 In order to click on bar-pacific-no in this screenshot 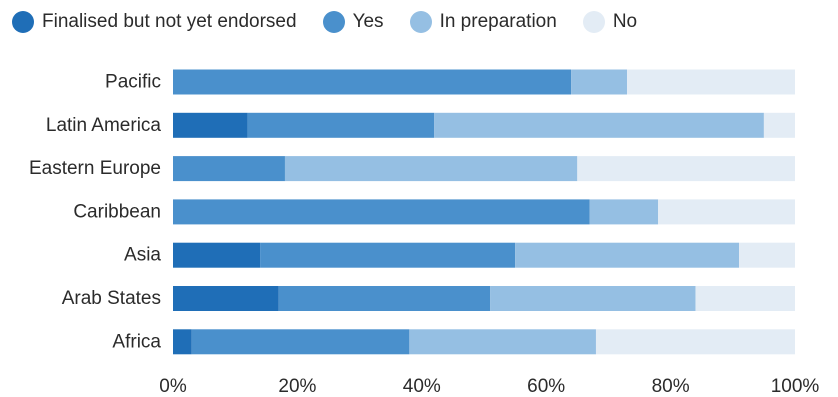, I will do `click(711, 82)`.